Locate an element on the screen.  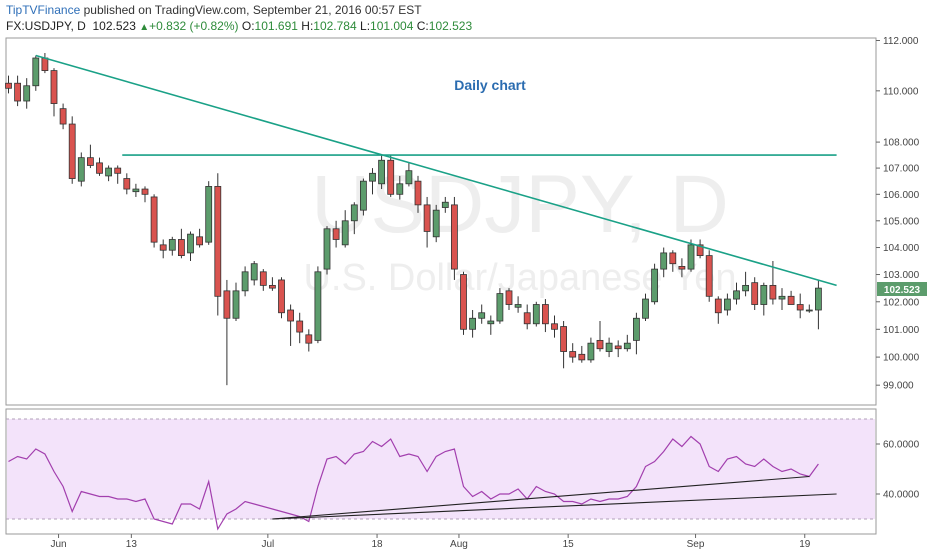
x-tick-label: Aug is located at coordinates (459, 544).